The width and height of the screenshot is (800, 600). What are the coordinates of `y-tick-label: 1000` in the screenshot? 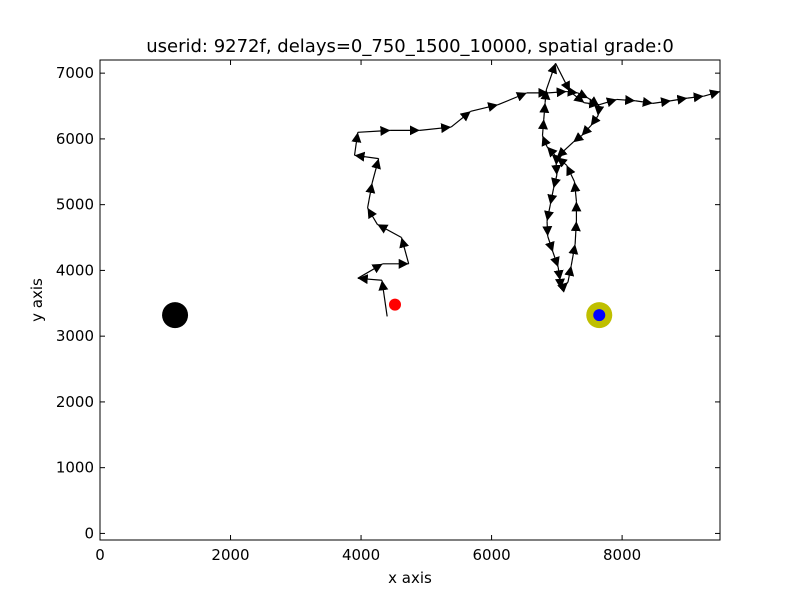 It's located at (75, 468).